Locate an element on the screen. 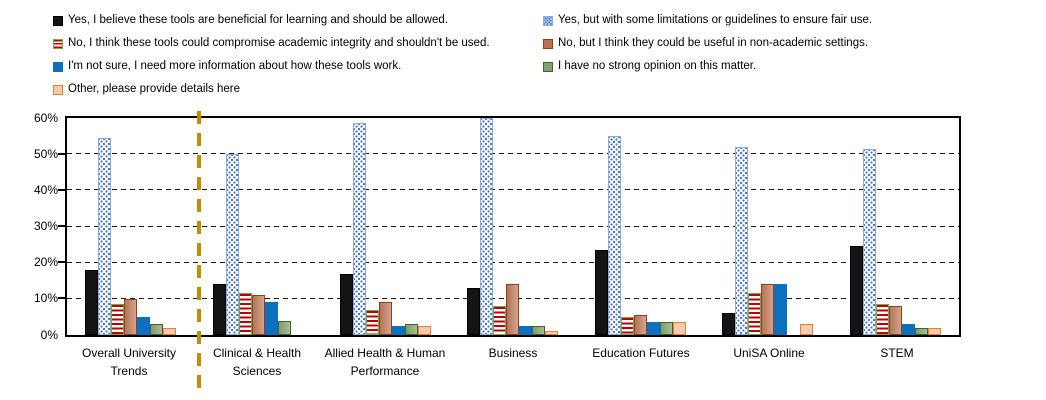  gridline-20pct is located at coordinates (513, 262).